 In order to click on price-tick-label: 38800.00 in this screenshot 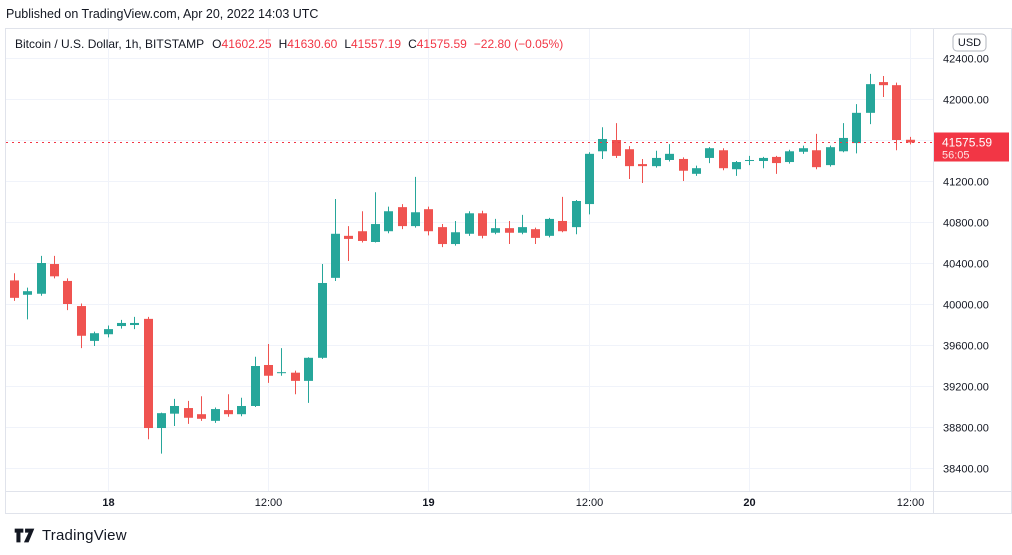, I will do `click(966, 429)`.